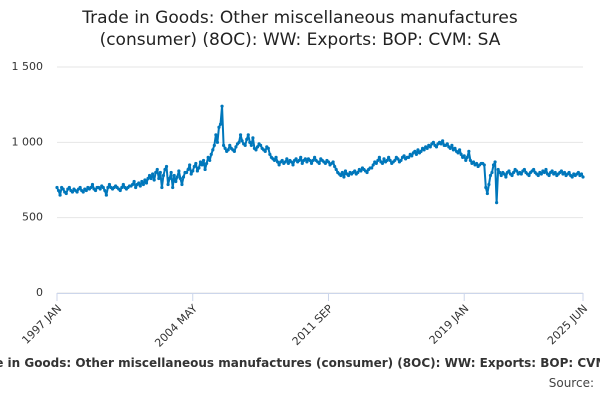 This screenshot has height=404, width=600. I want to click on y-tick-label: 1 500, so click(28, 66).